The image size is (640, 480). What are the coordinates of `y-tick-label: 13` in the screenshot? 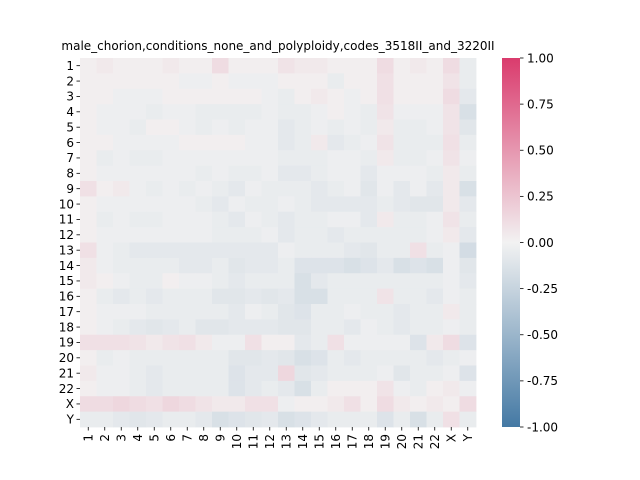 It's located at (66, 250).